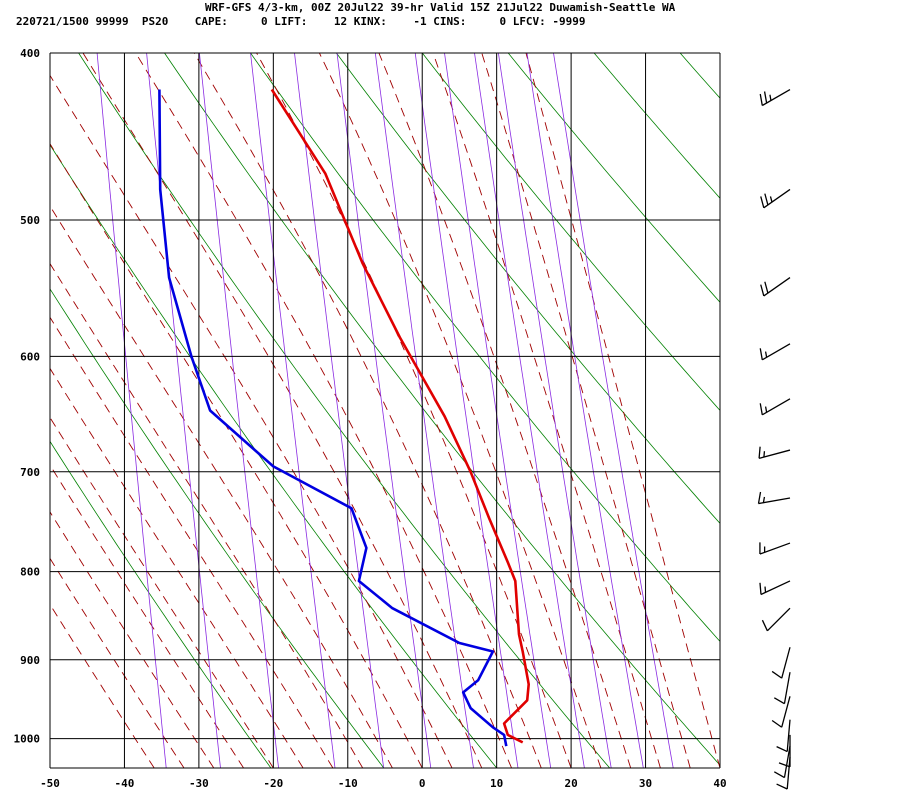 The width and height of the screenshot is (900, 800). Describe the element at coordinates (30, 220) in the screenshot. I see `y-tick-label: 500` at that location.